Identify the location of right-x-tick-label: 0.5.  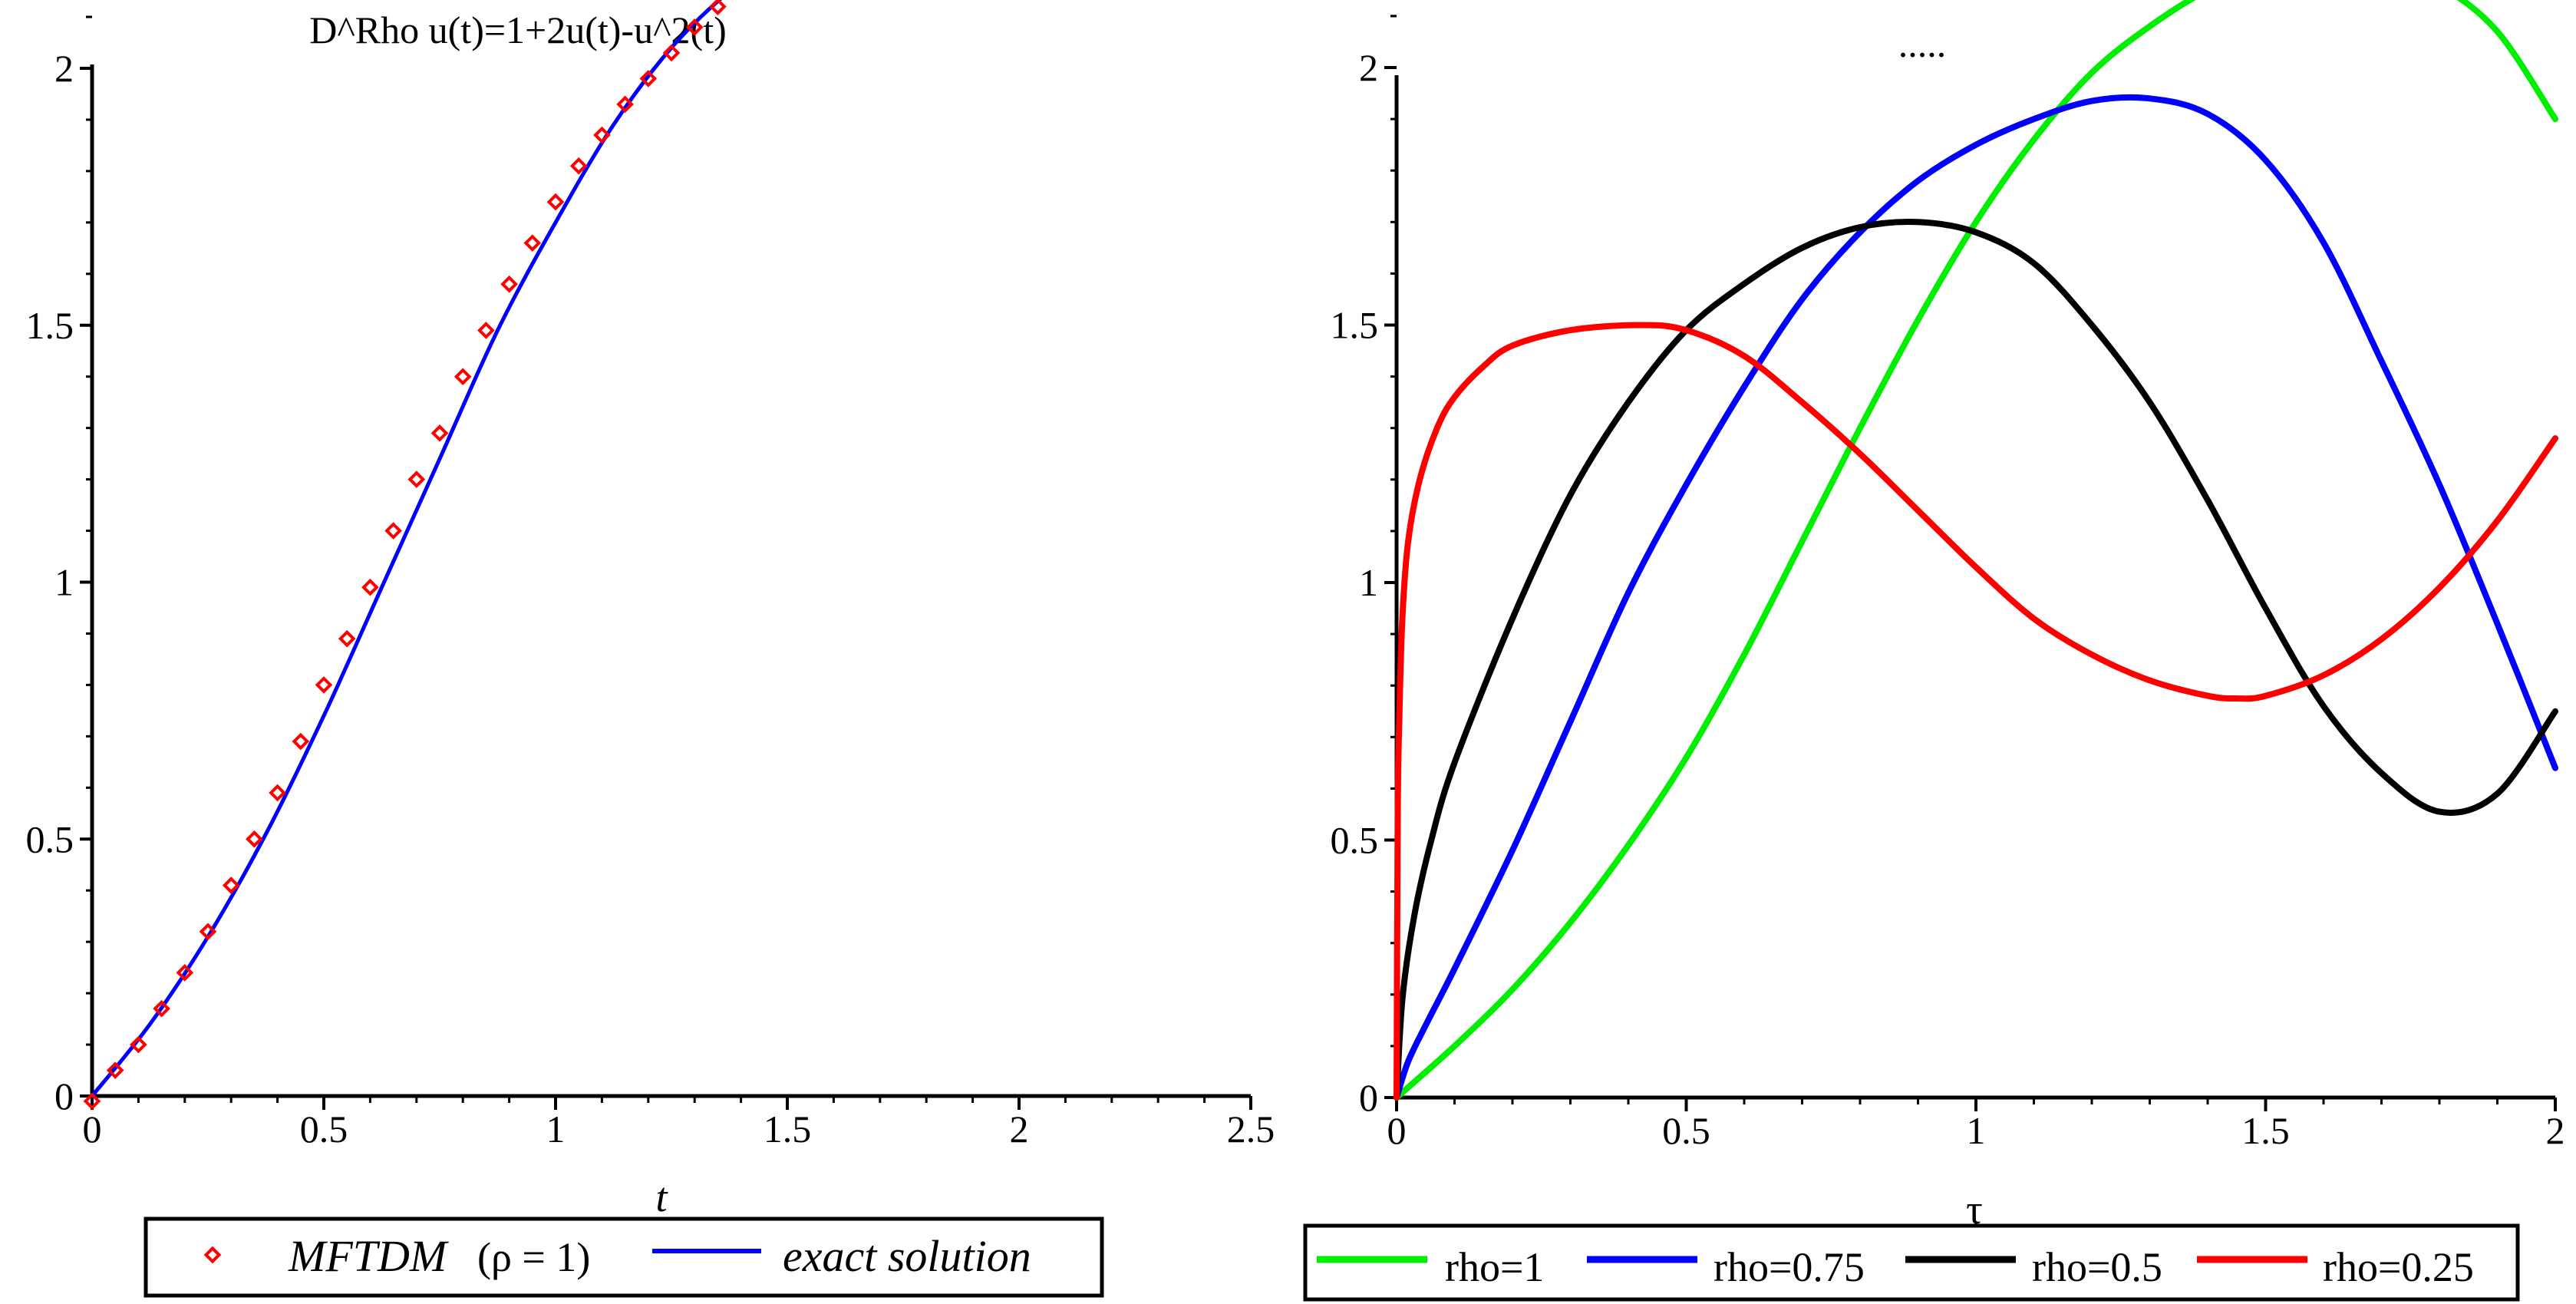
(1686, 1130).